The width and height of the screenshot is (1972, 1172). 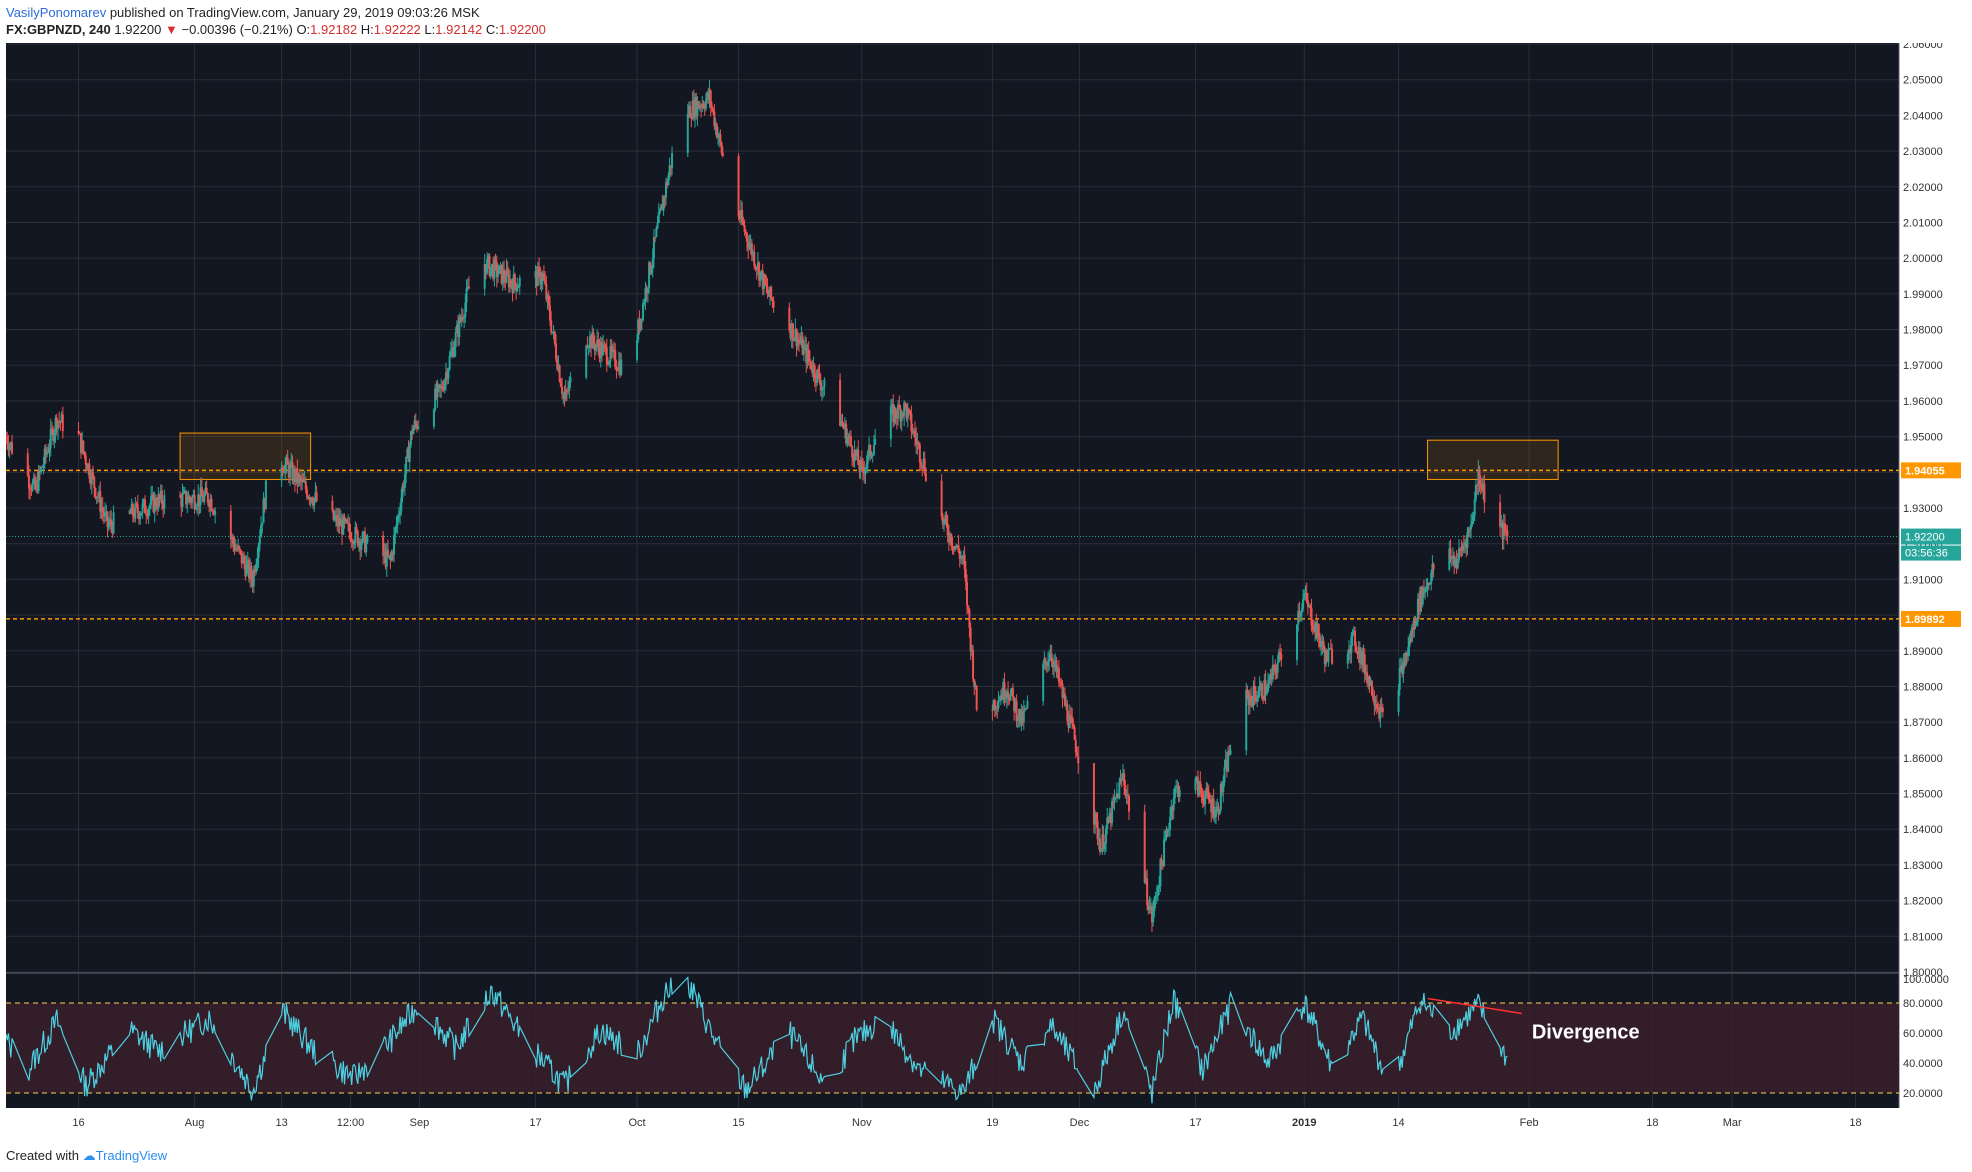 I want to click on price-tick-label: 2.05000, so click(x=1923, y=81).